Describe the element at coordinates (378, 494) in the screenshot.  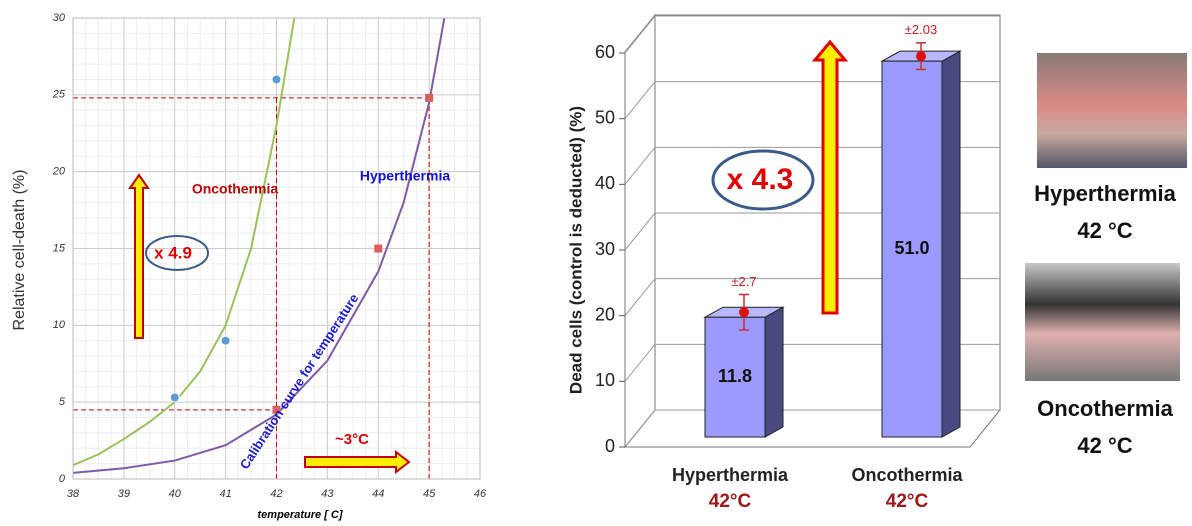
I see `x-tick-label: 44` at that location.